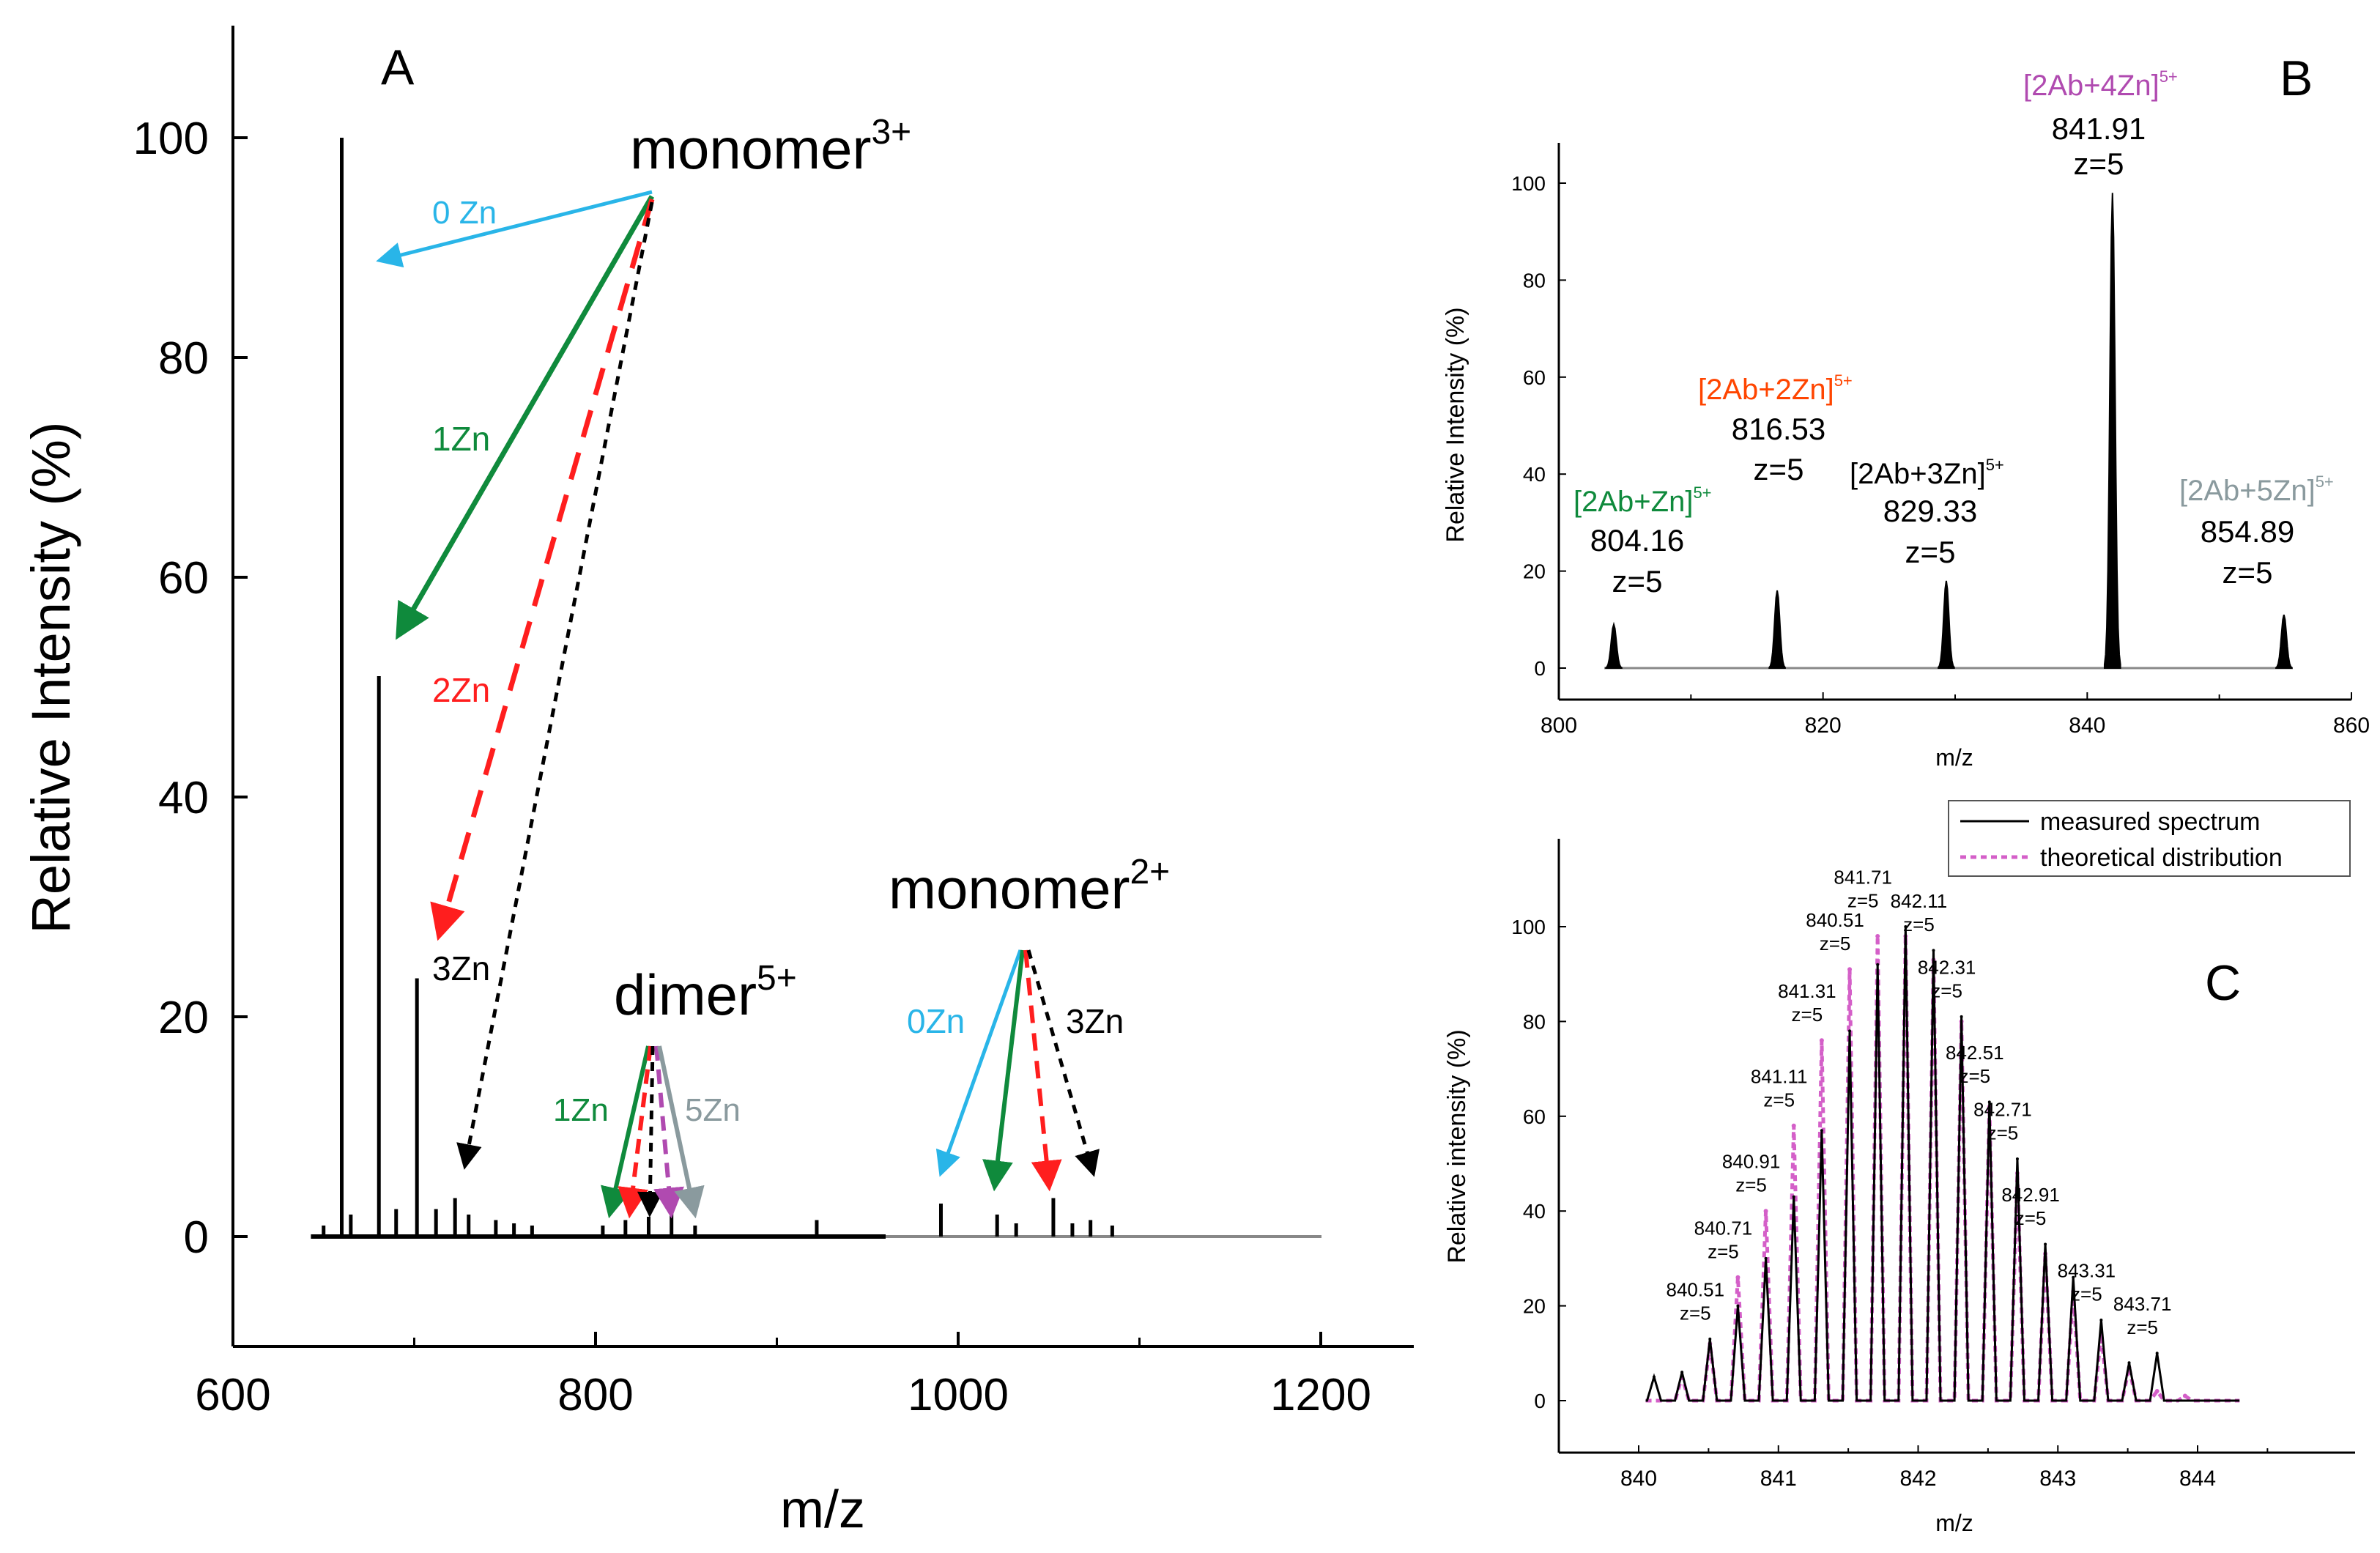  Describe the element at coordinates (1538, 426) in the screenshot. I see `b-y-ticks: 0 20 40 60 80 100` at that location.